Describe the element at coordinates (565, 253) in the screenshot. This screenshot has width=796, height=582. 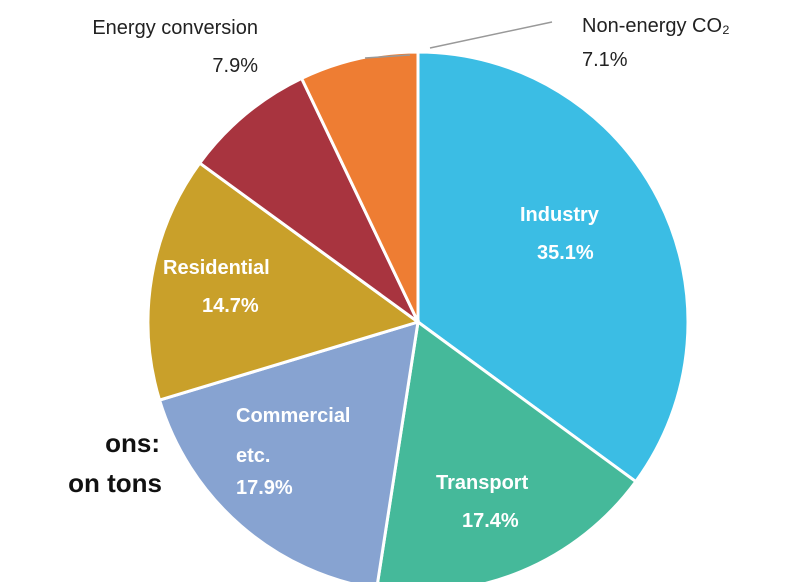
I see `value-label: 35.1%` at that location.